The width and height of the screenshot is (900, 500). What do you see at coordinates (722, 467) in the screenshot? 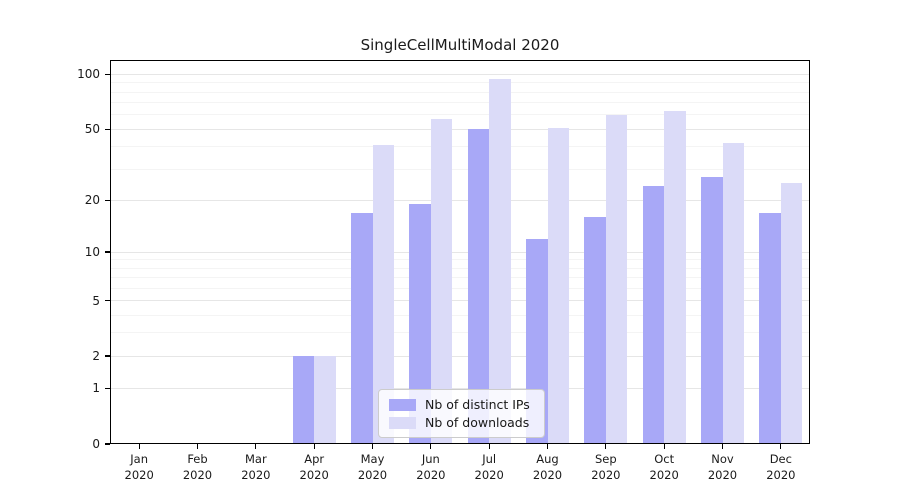
I see `x-axis-tick-label: Nov 2020` at bounding box center [722, 467].